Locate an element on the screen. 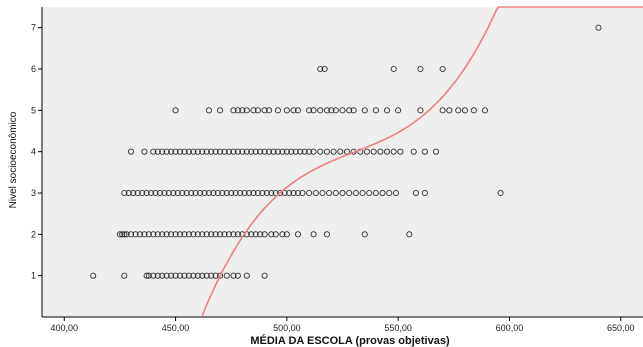 This screenshot has height=347, width=643. y-tick-label: 7 is located at coordinates (33, 28).